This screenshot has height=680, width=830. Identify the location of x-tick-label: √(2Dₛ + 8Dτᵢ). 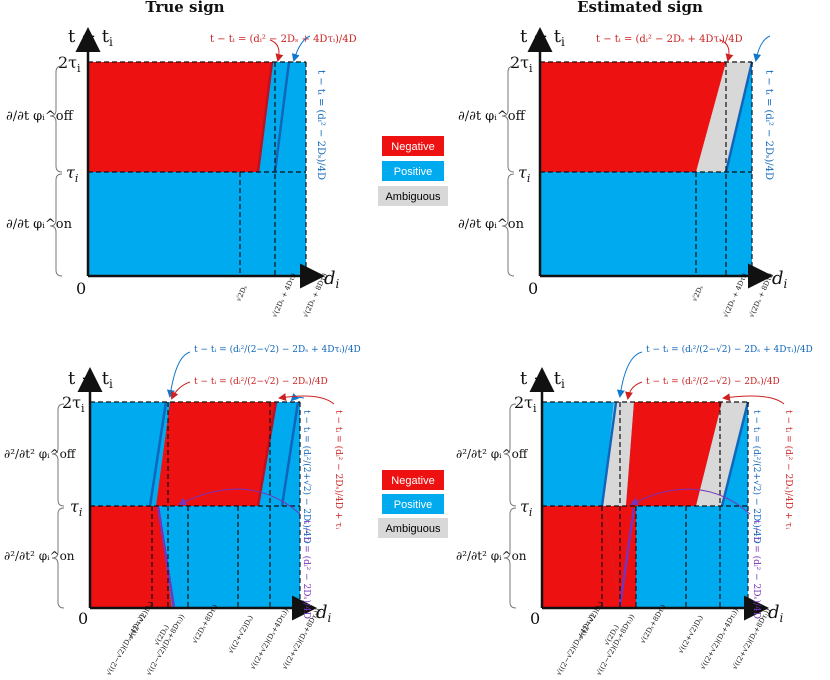
(316, 295).